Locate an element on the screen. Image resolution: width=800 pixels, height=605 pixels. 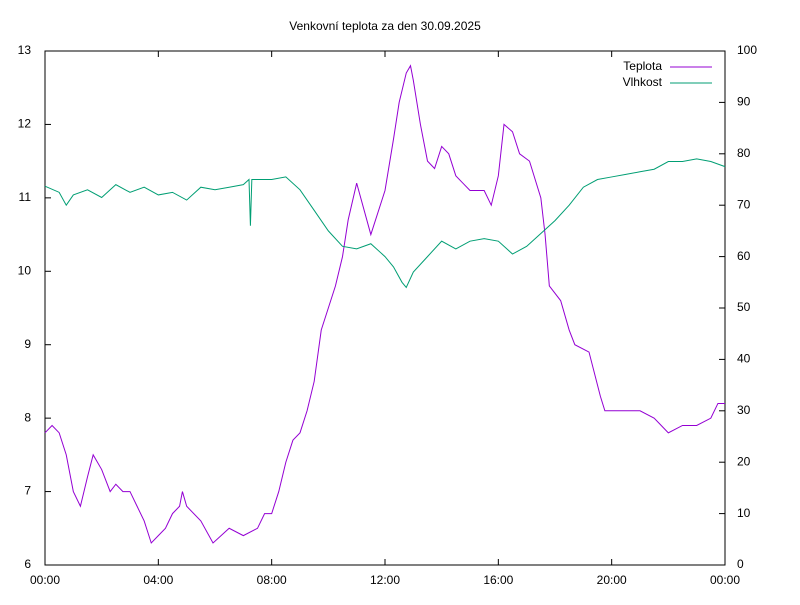
y2-tick-label: 80 is located at coordinates (744, 153).